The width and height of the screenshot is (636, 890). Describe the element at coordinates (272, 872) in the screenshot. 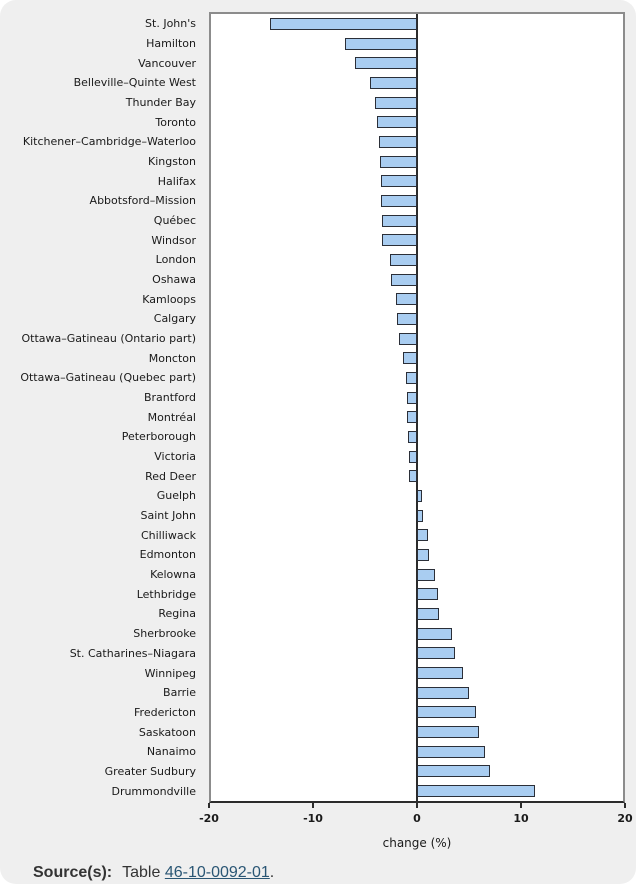

I see `source-period: .` at that location.